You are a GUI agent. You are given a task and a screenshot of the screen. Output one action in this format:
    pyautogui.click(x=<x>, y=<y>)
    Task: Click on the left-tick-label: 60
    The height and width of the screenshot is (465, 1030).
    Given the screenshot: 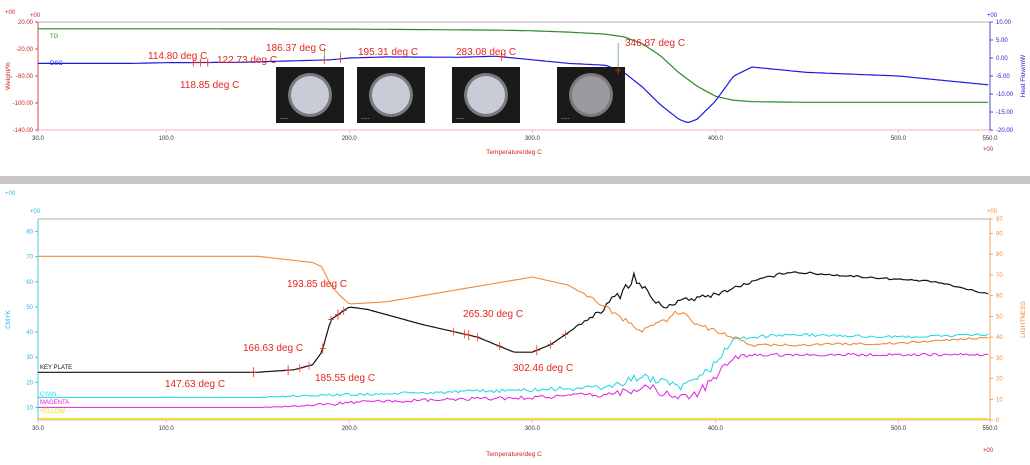 What is the action you would take?
    pyautogui.click(x=29, y=283)
    